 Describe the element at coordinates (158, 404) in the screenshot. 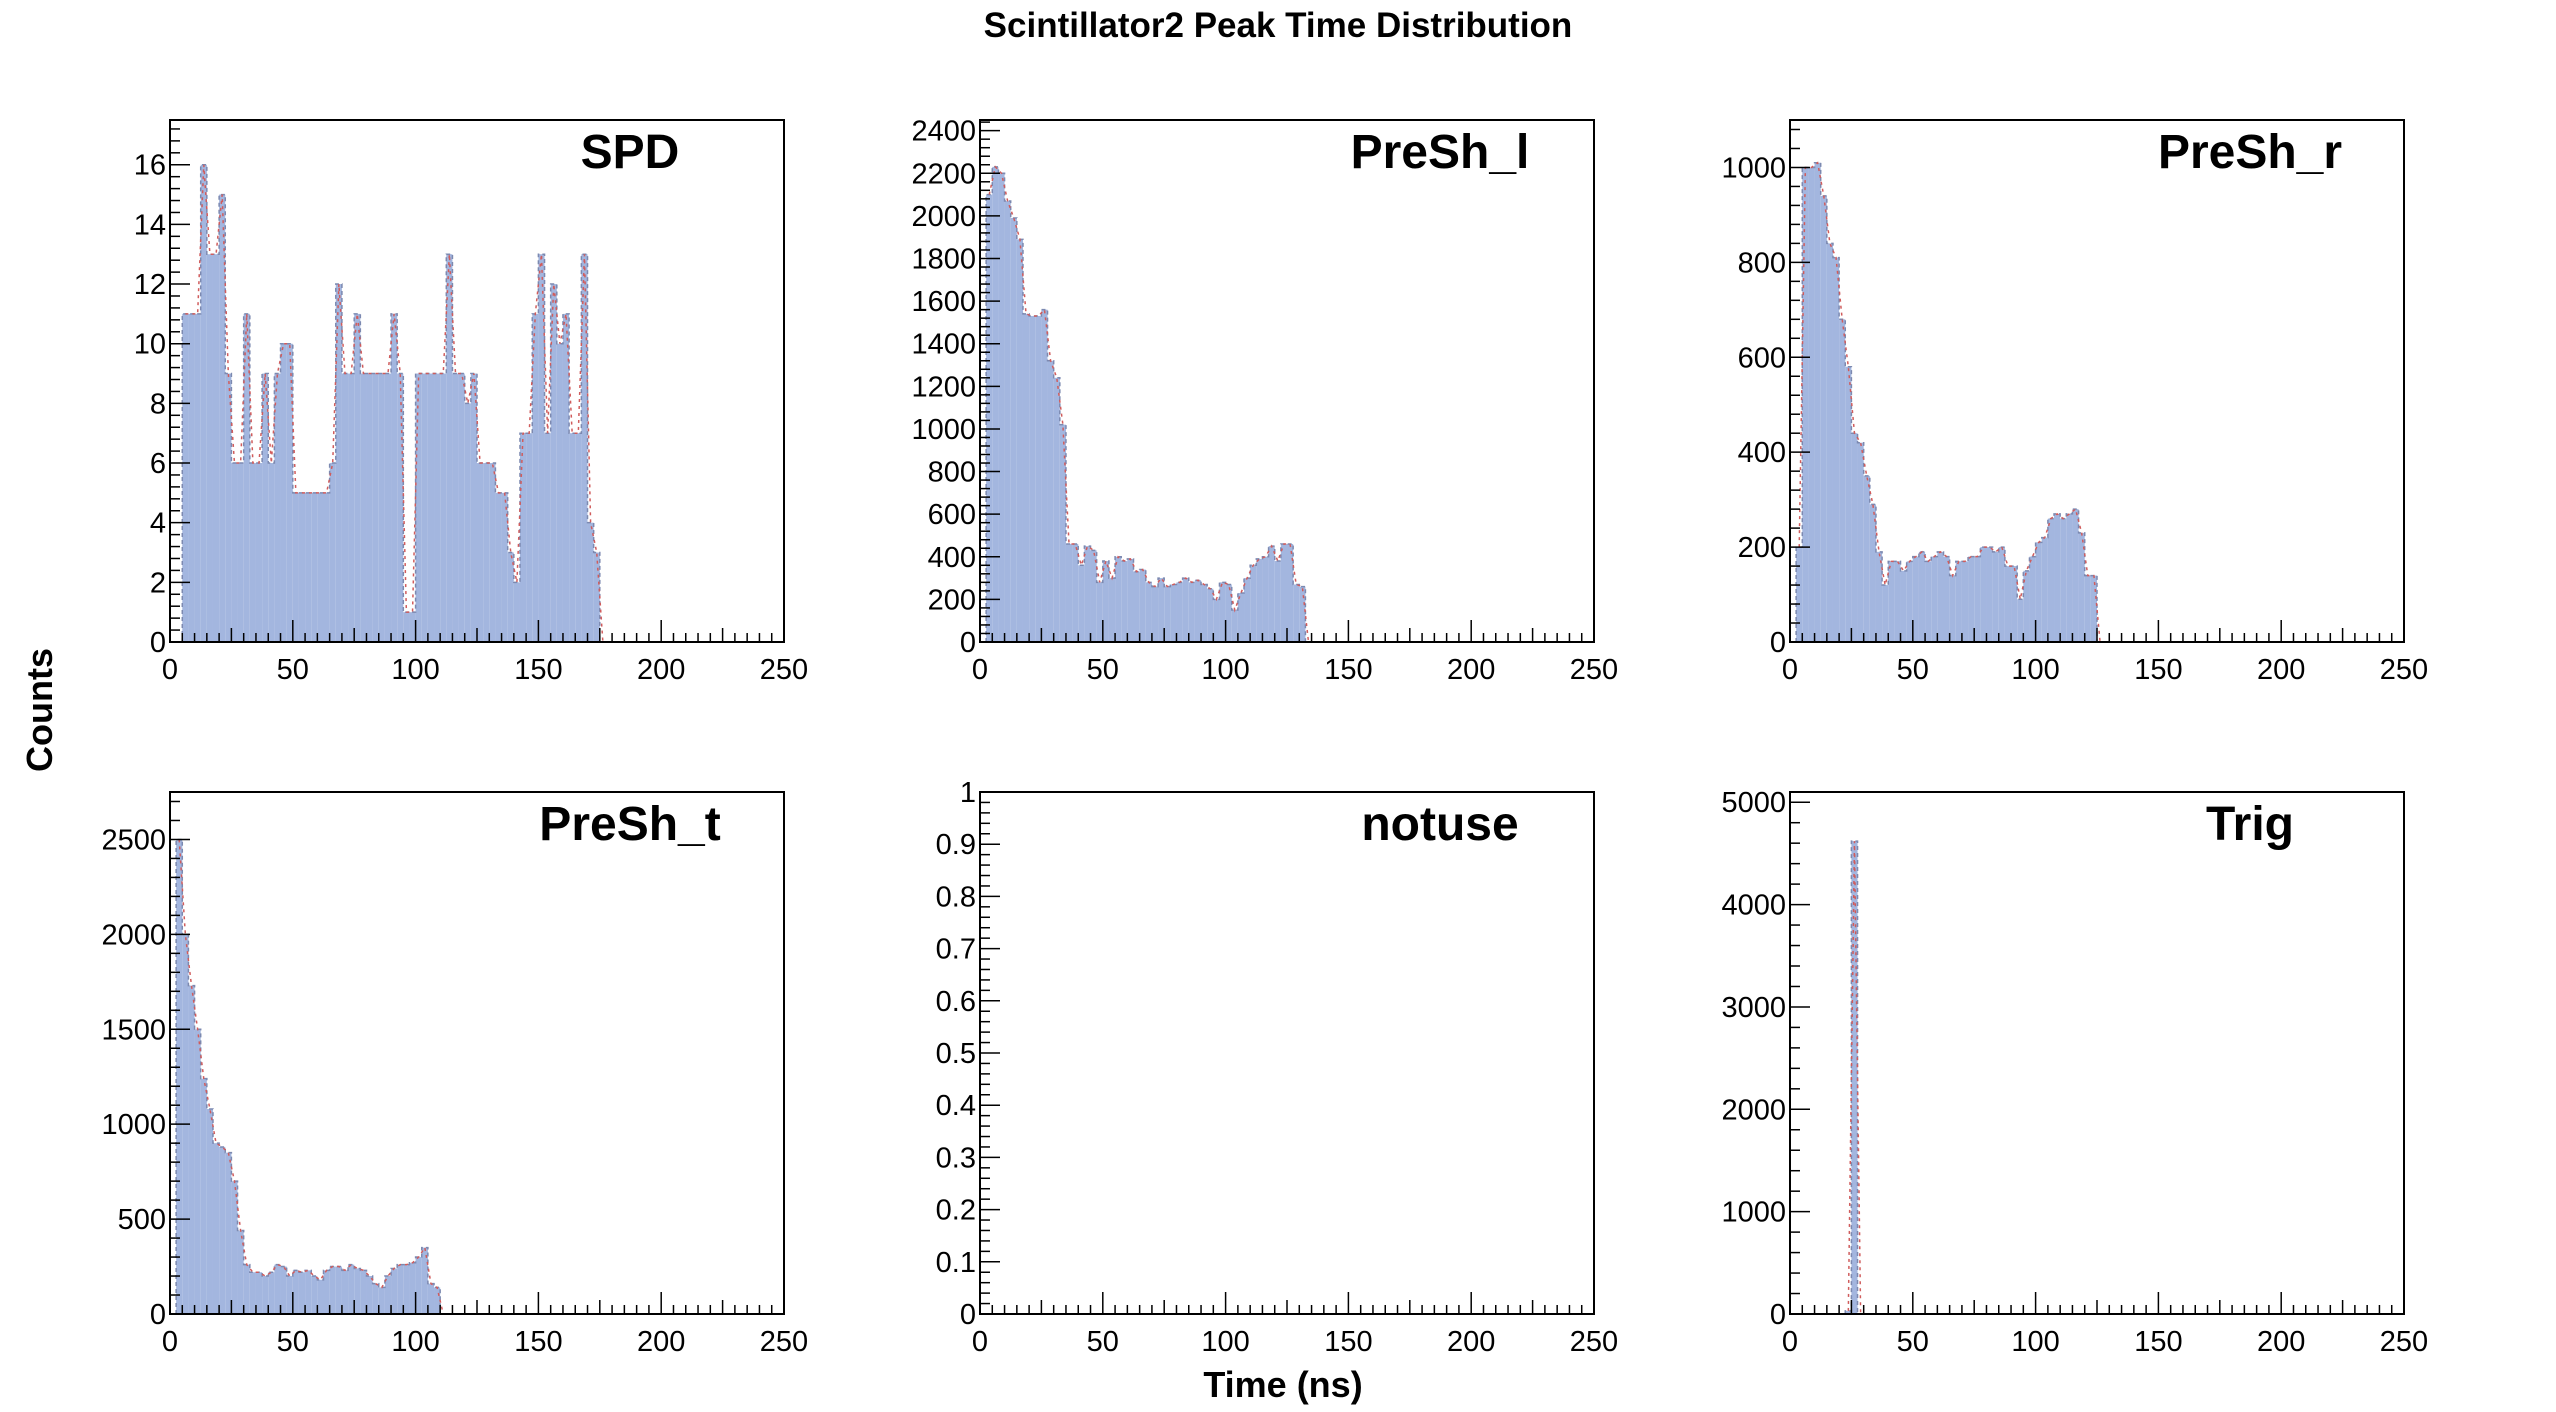

I see `y-tick-label: 8` at that location.